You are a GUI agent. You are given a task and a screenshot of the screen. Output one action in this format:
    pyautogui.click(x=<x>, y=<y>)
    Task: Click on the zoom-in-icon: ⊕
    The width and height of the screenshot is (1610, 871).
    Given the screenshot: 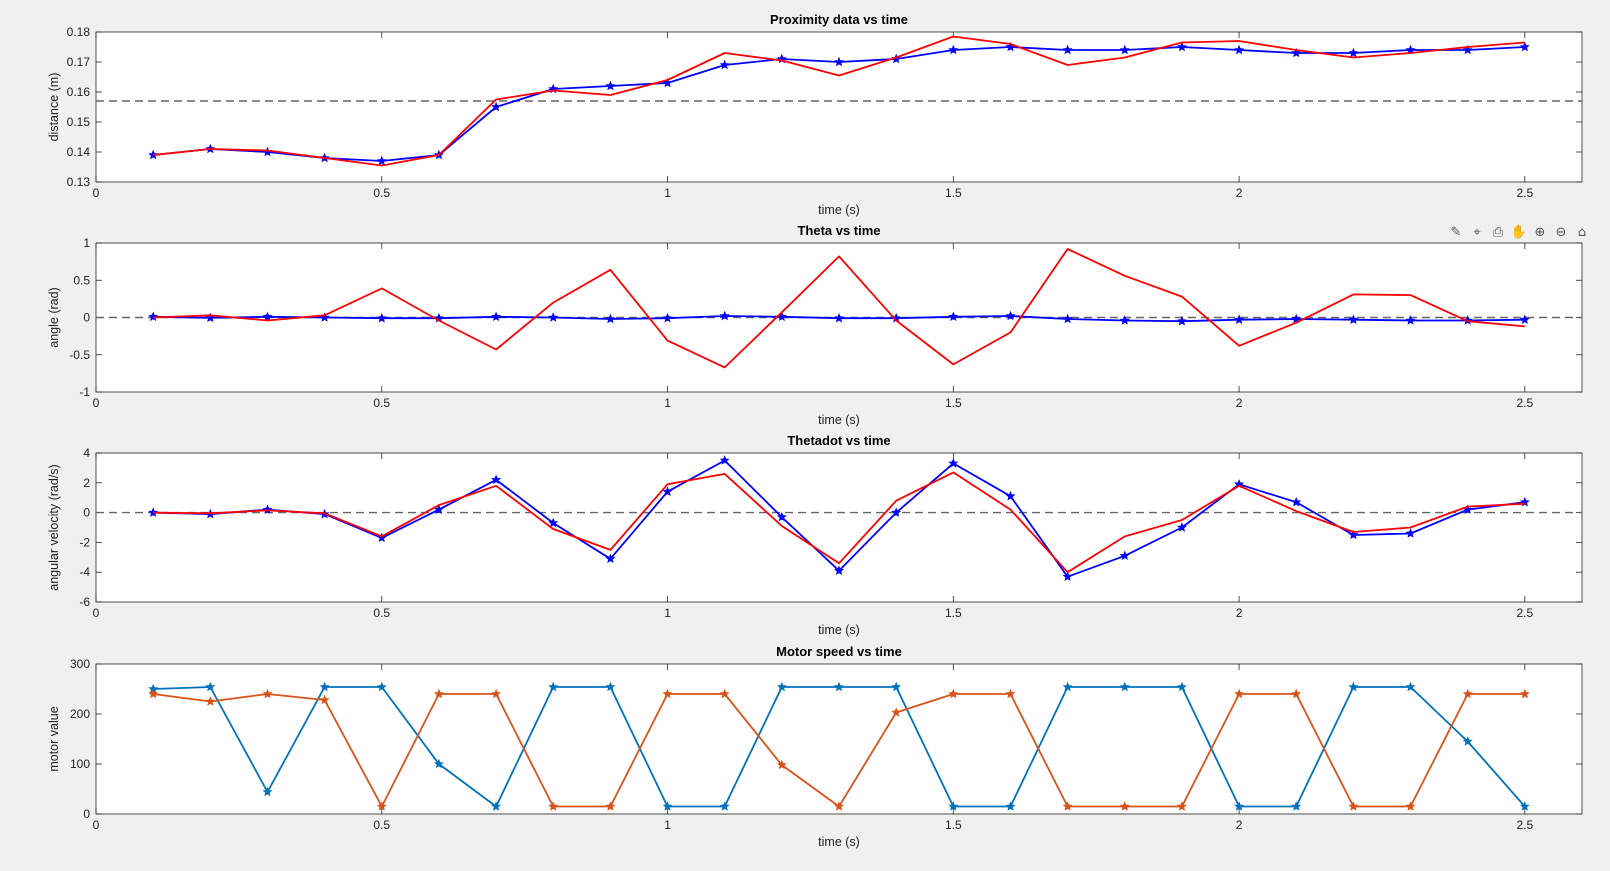 What is the action you would take?
    pyautogui.click(x=1540, y=232)
    